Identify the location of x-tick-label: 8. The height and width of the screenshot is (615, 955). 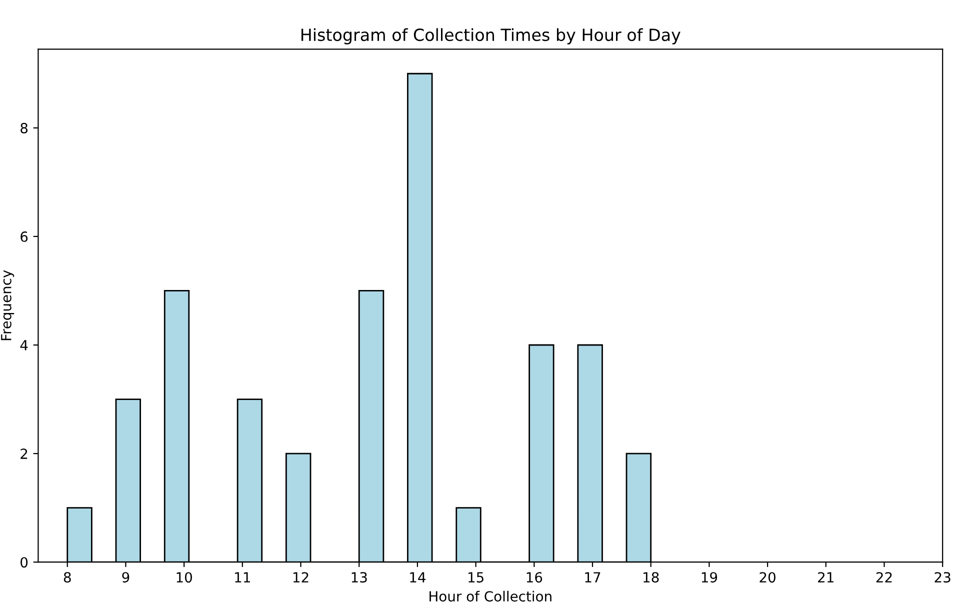
(67, 577).